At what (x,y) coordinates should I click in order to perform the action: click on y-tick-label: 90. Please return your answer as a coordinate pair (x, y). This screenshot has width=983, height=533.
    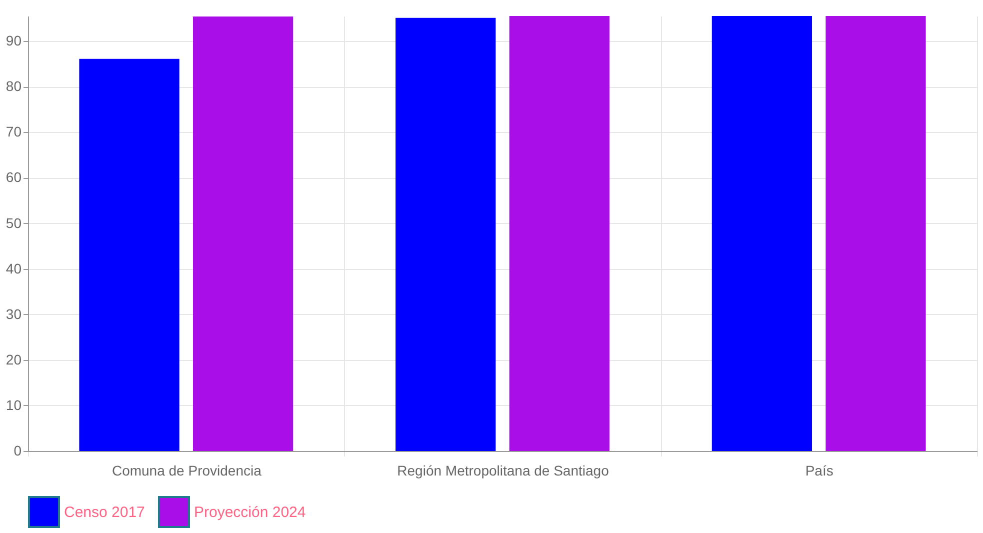
    Looking at the image, I should click on (14, 40).